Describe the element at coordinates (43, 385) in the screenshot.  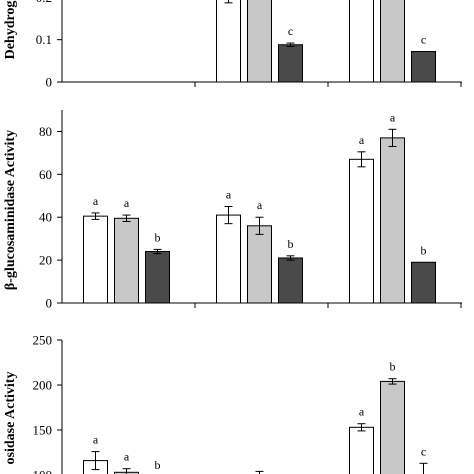
I see `panel3-y-tick-label-2: 200` at that location.